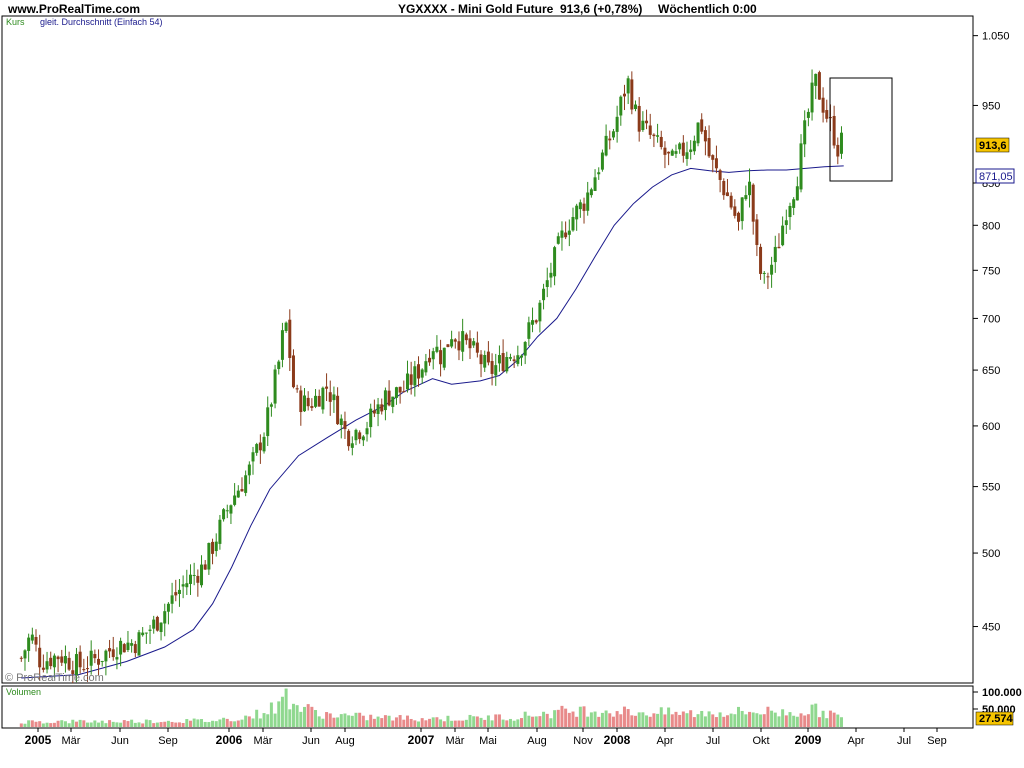 The image size is (1024, 768). I want to click on x-tick-label: Okt, so click(760, 741).